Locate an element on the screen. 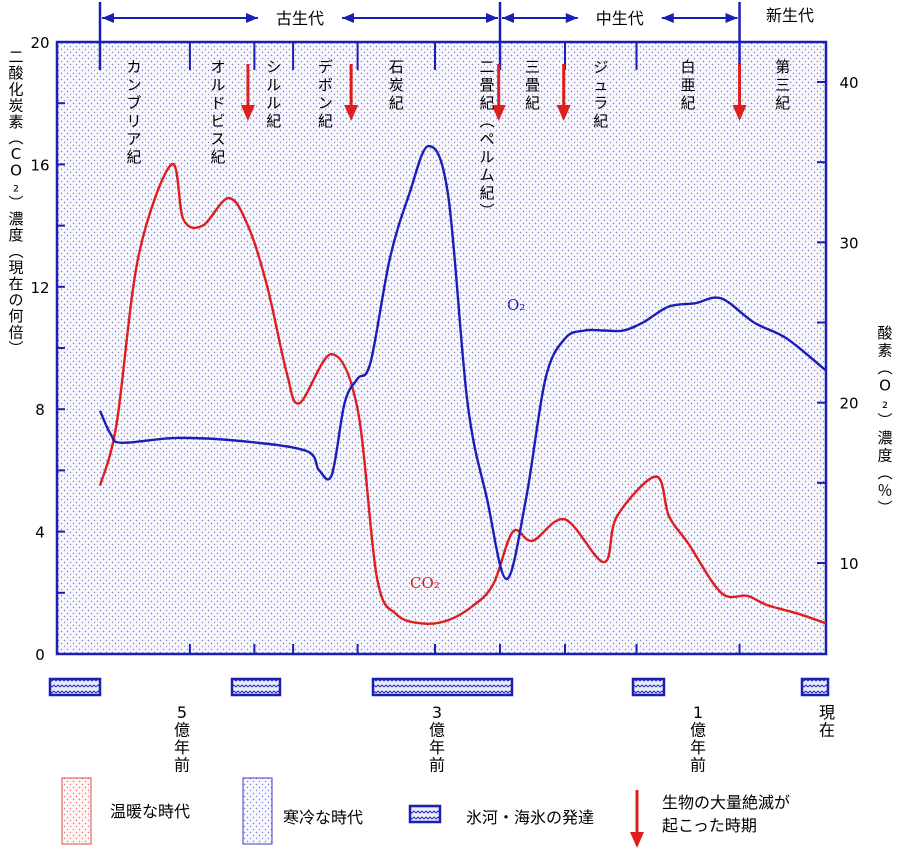 Image resolution: width=908 pixels, height=860 pixels. svg-text: O is located at coordinates (16, 170).